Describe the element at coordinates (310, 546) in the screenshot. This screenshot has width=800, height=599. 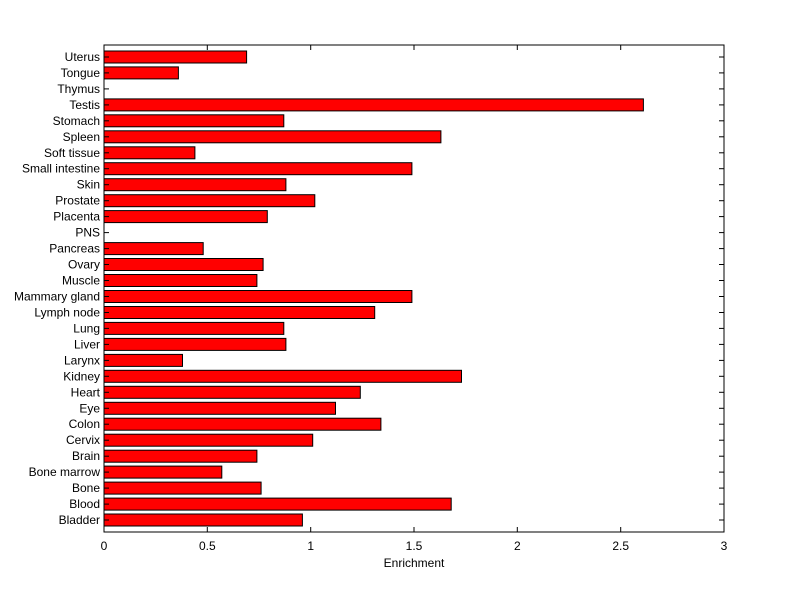
I see `x-tick-label-2: 1` at that location.